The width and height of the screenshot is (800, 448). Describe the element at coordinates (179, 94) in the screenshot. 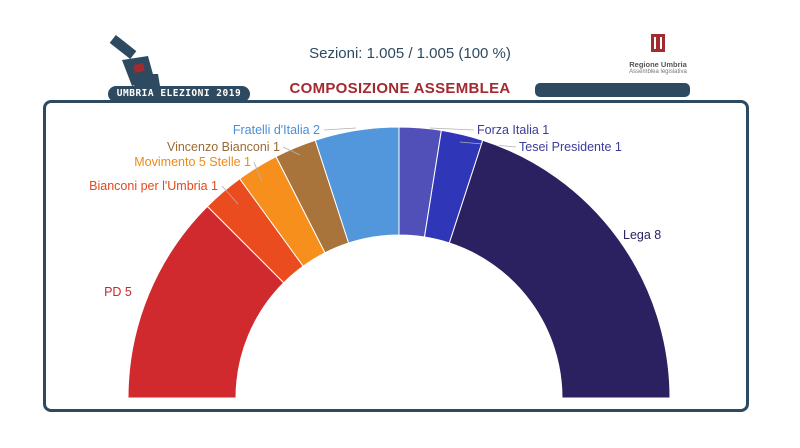

I see `logo-badge-text: UMBRIA ELEZIONI 2019` at that location.